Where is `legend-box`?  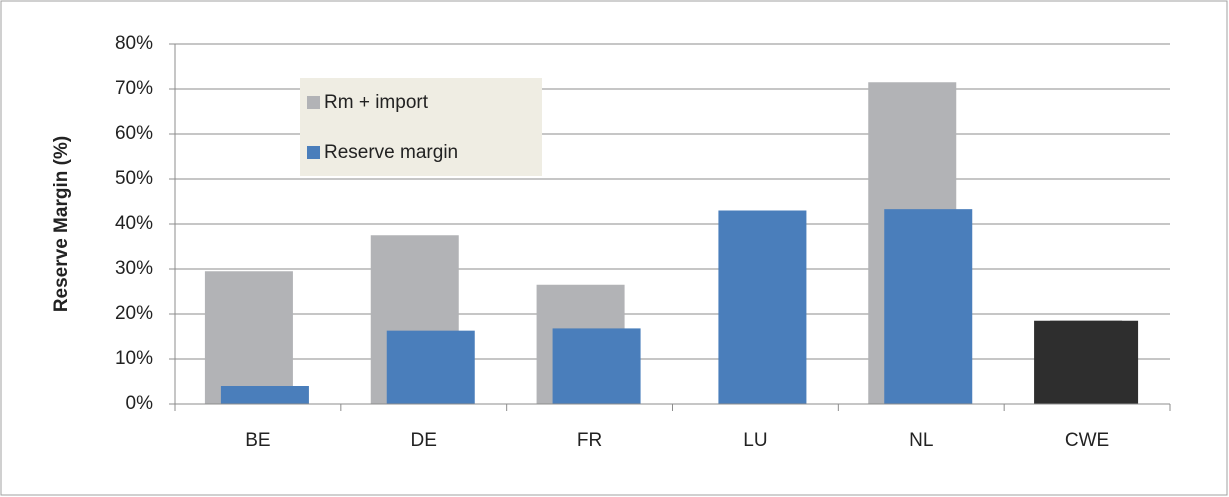 legend-box is located at coordinates (421, 127).